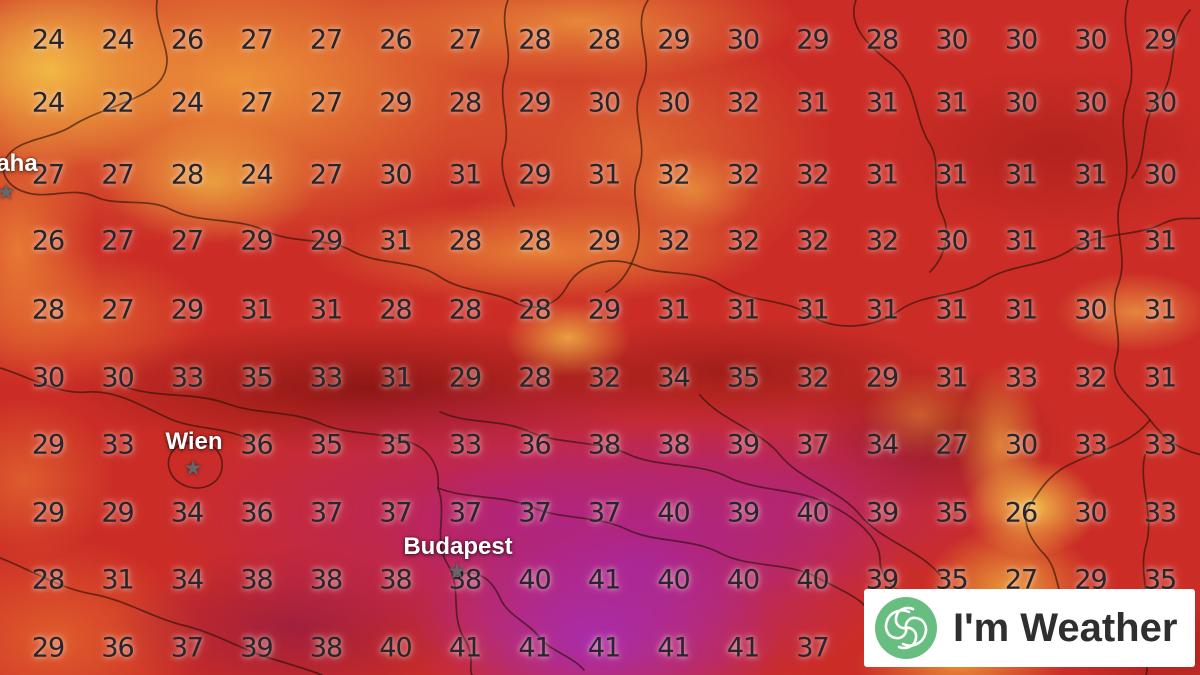 This screenshot has width=1200, height=675. What do you see at coordinates (194, 441) in the screenshot?
I see `city-label-wien: Wien` at bounding box center [194, 441].